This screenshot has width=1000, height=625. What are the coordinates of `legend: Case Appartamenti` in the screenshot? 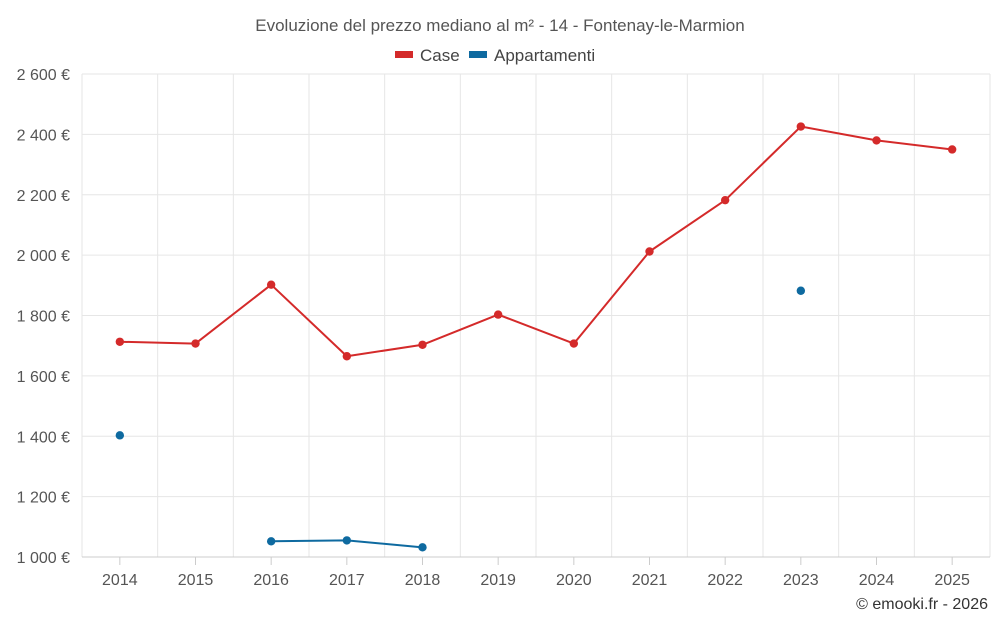 It's located at (495, 55).